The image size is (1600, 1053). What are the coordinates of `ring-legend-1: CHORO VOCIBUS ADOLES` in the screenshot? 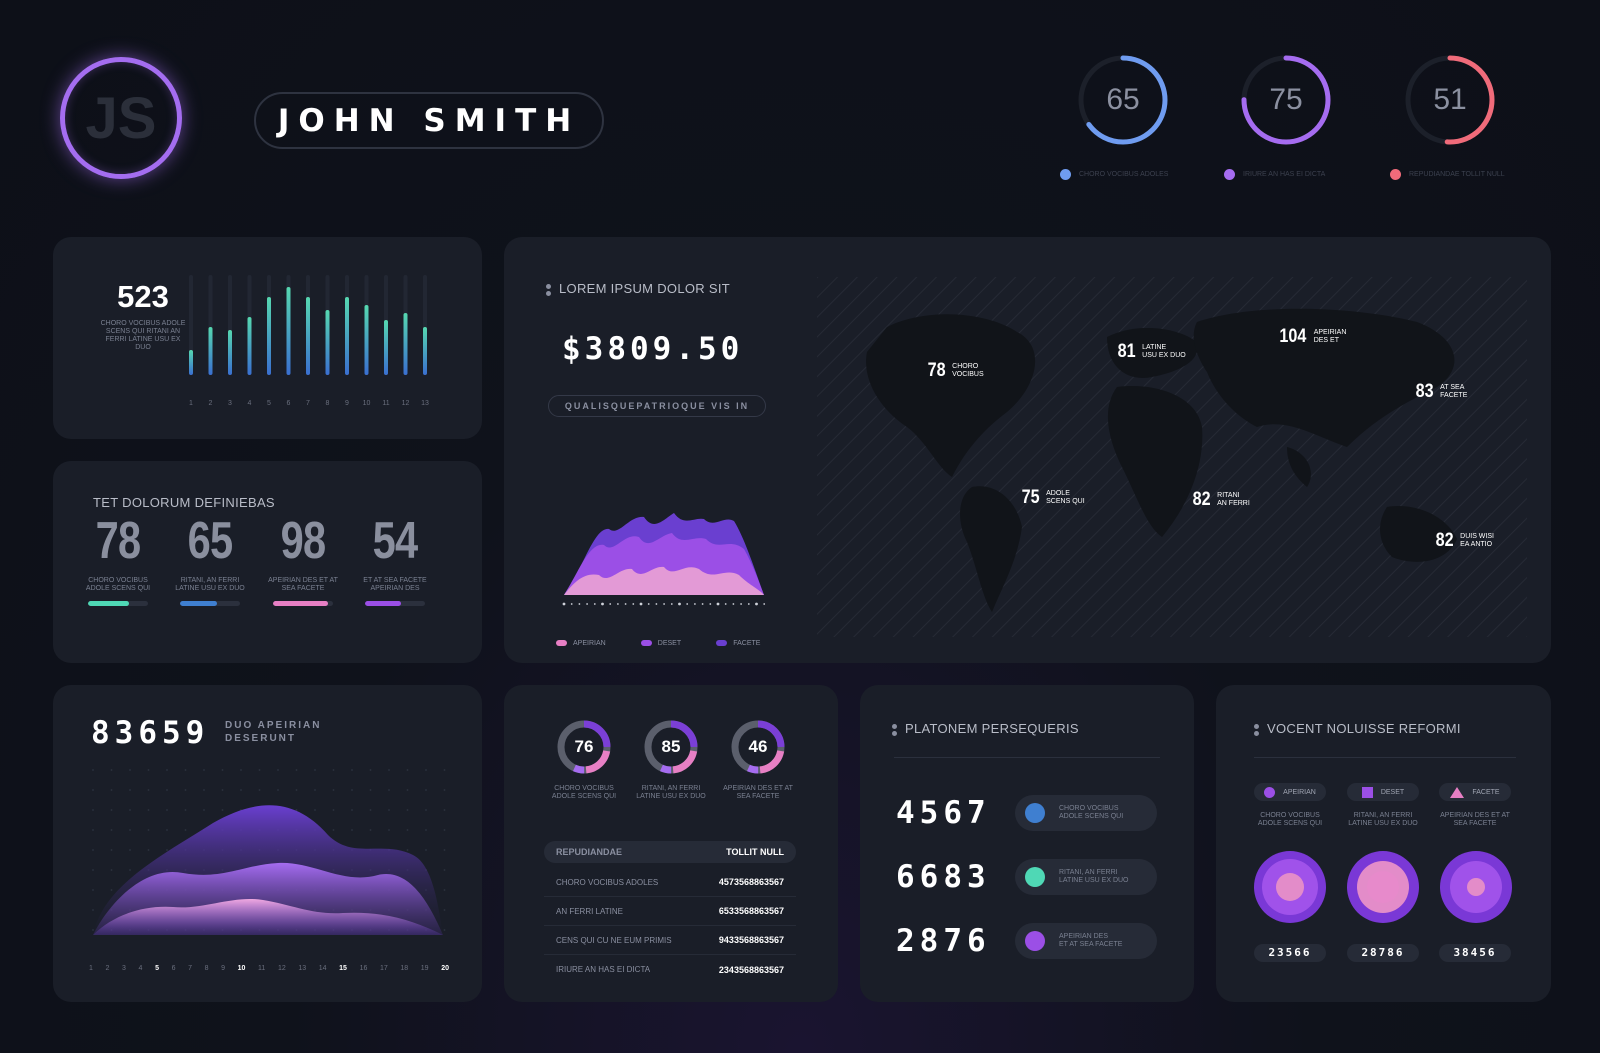 It's located at (1114, 174).